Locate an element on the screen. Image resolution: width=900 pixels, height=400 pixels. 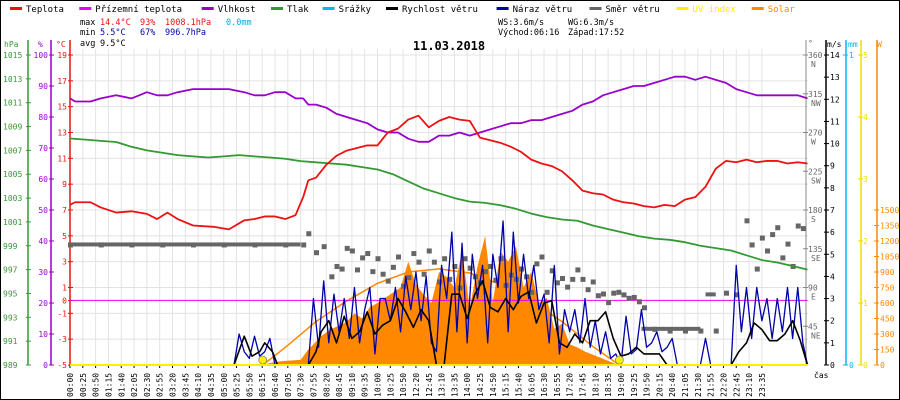
x-tick-label: 03:45 is located at coordinates (185, 385).